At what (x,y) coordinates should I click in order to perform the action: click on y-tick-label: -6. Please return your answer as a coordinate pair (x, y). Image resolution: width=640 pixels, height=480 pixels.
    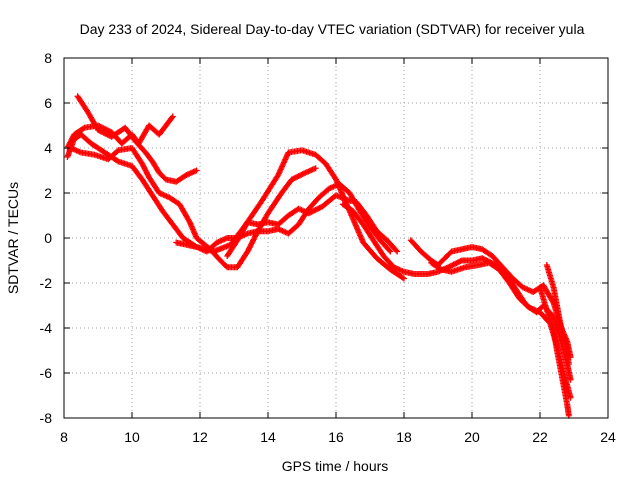
    Looking at the image, I should click on (46, 373).